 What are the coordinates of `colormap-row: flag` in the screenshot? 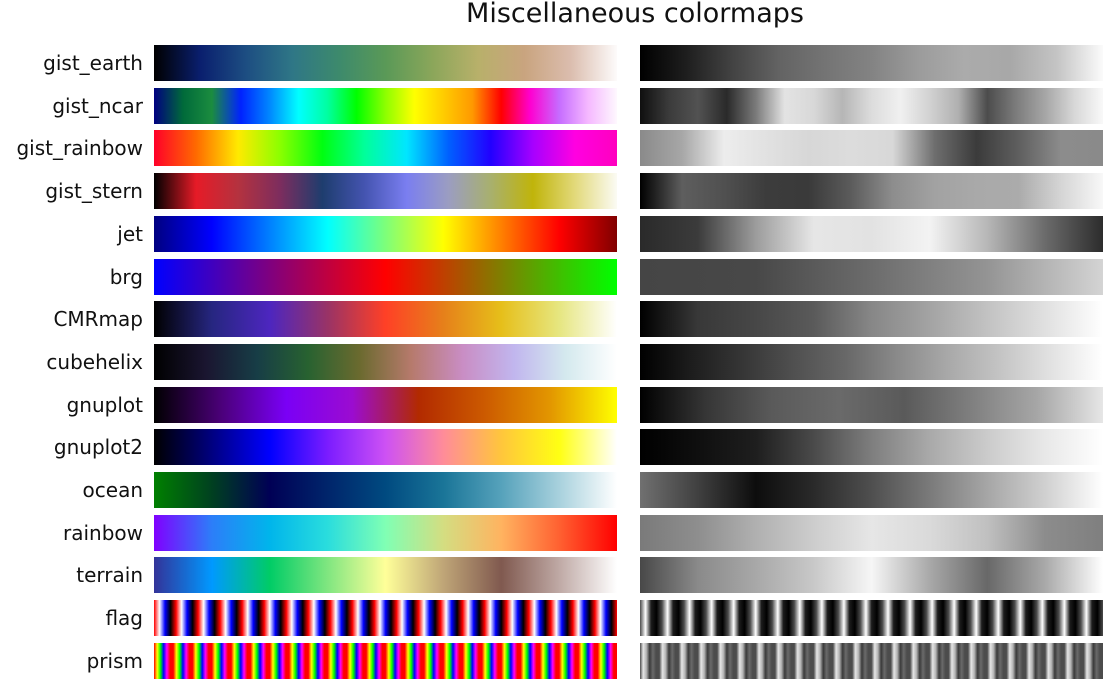 It's located at (557, 618).